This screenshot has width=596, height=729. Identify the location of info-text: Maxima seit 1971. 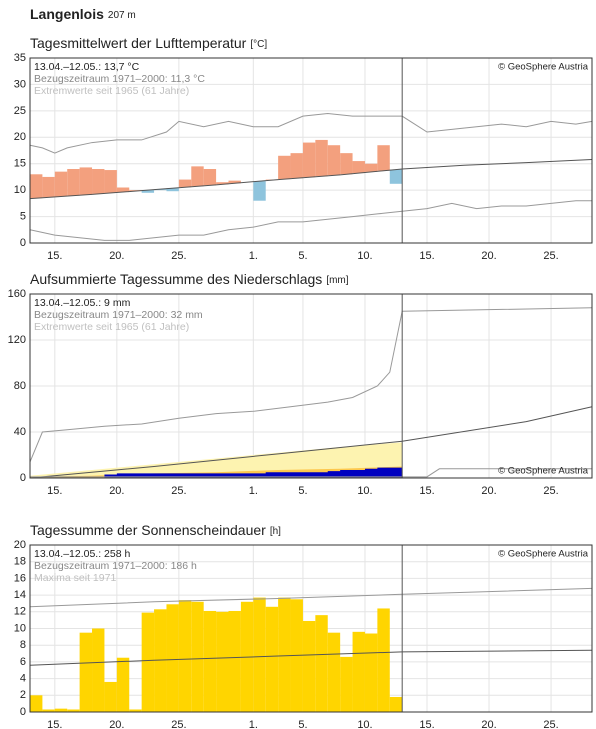
(75, 578).